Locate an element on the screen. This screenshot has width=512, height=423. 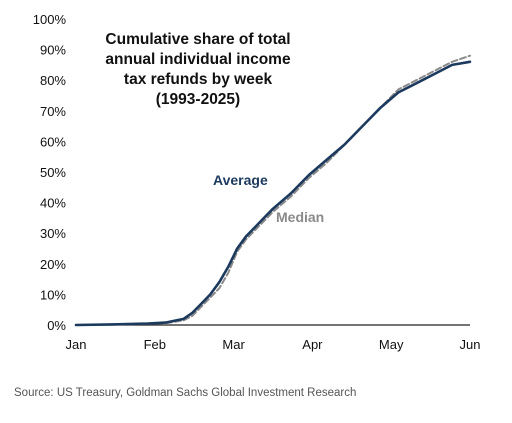
x-tick-label: Feb is located at coordinates (155, 344).